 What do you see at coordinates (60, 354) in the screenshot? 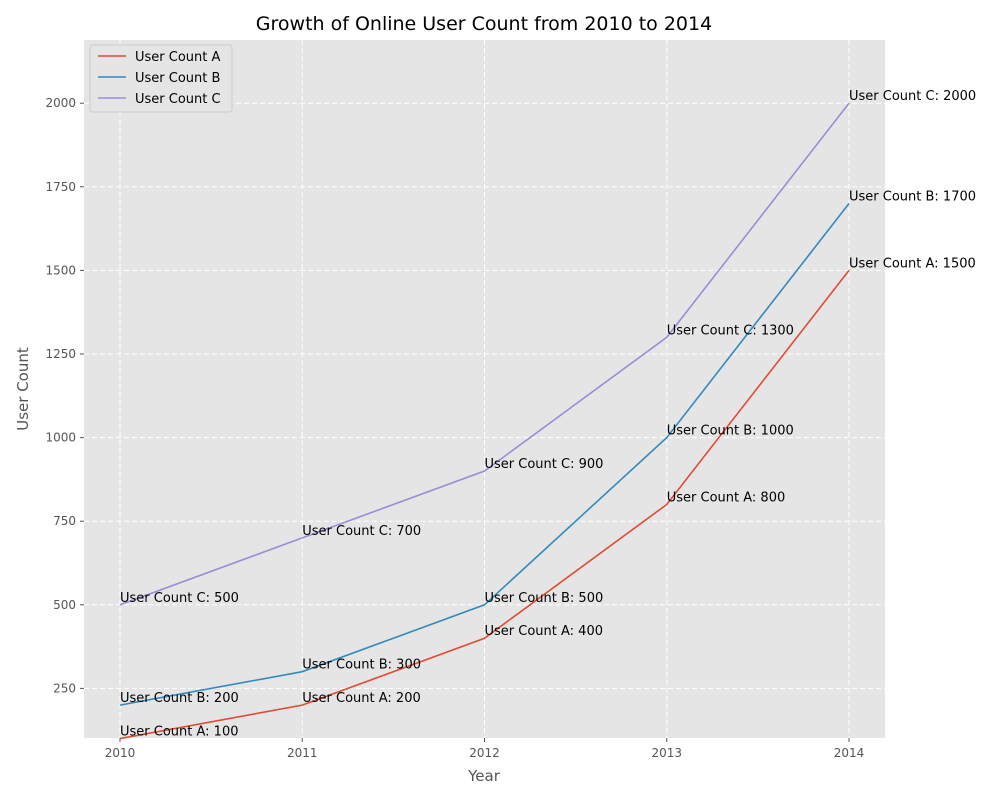
I see `y-tick-label: 1250` at bounding box center [60, 354].